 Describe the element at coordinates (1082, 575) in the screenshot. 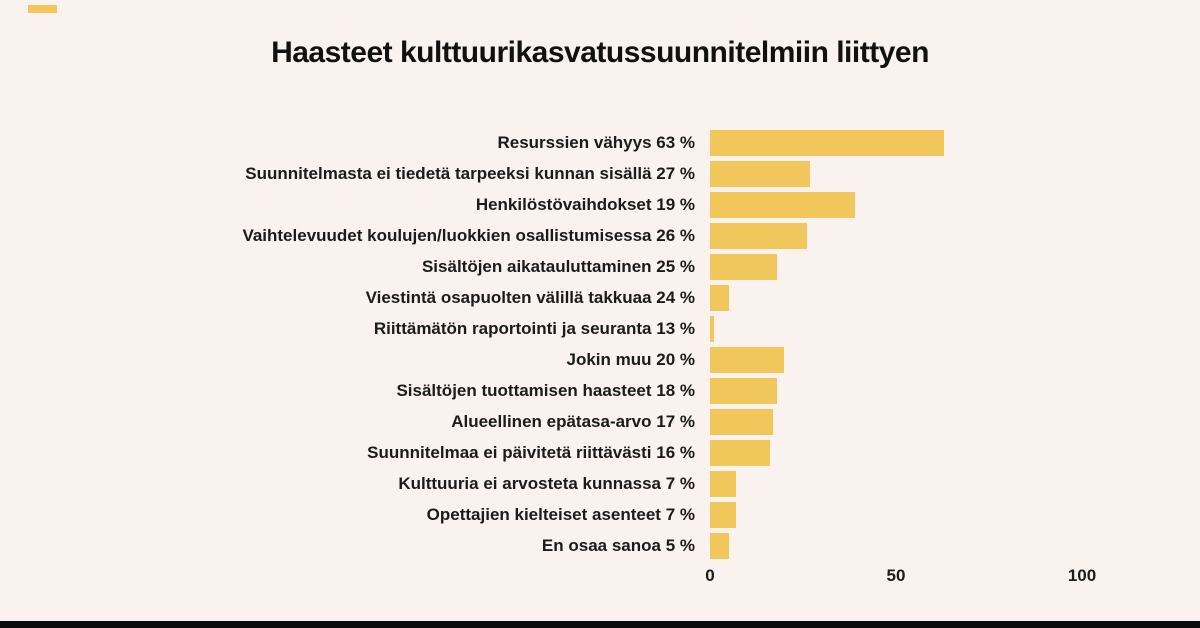

I see `x-tick-label: 100` at that location.